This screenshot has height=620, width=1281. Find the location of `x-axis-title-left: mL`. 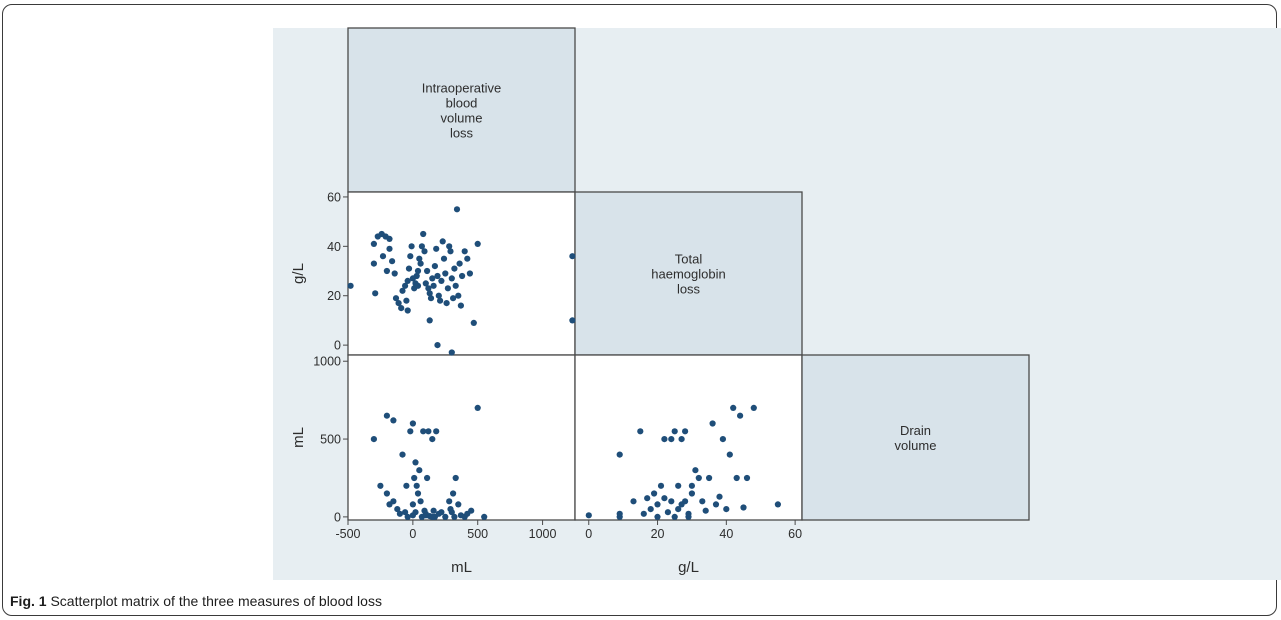

x-axis-title-left: mL is located at coordinates (461, 567).